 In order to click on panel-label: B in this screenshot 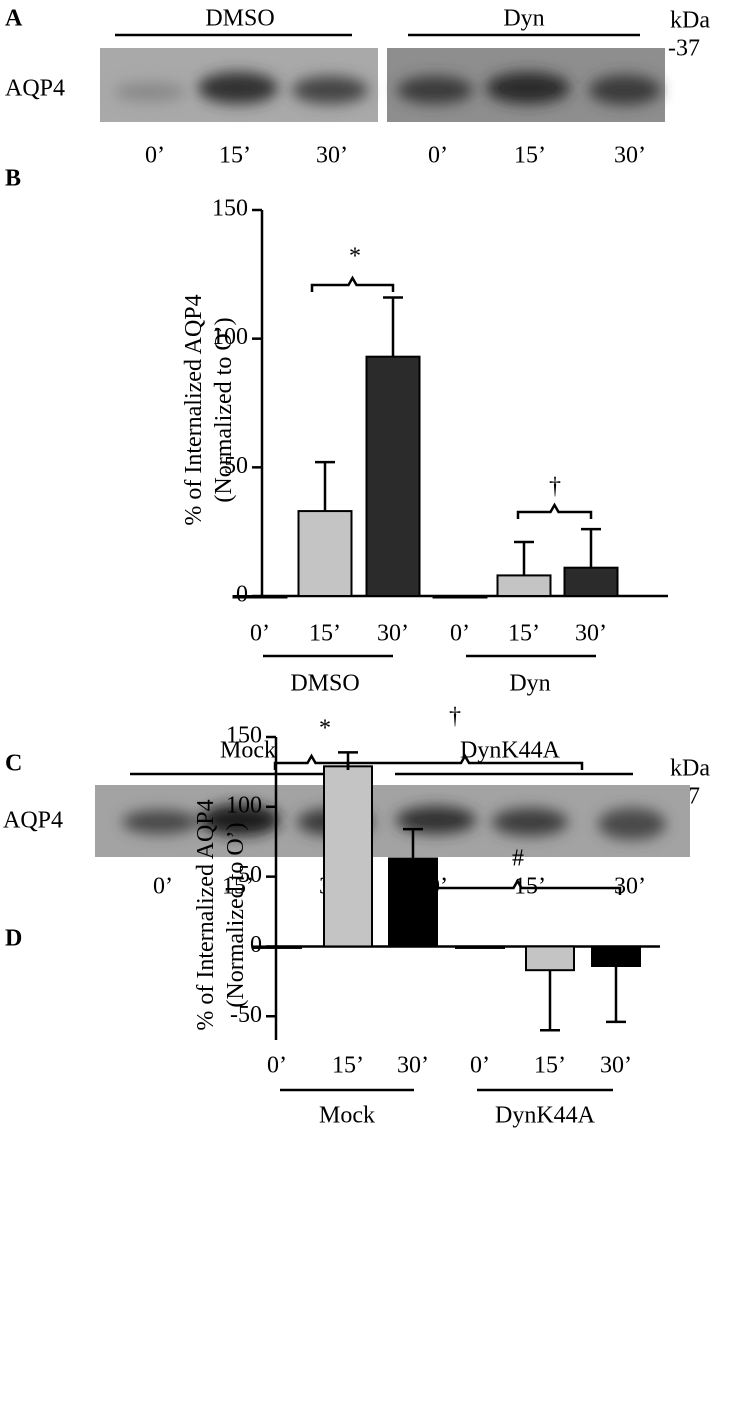, I will do `click(13, 179)`.